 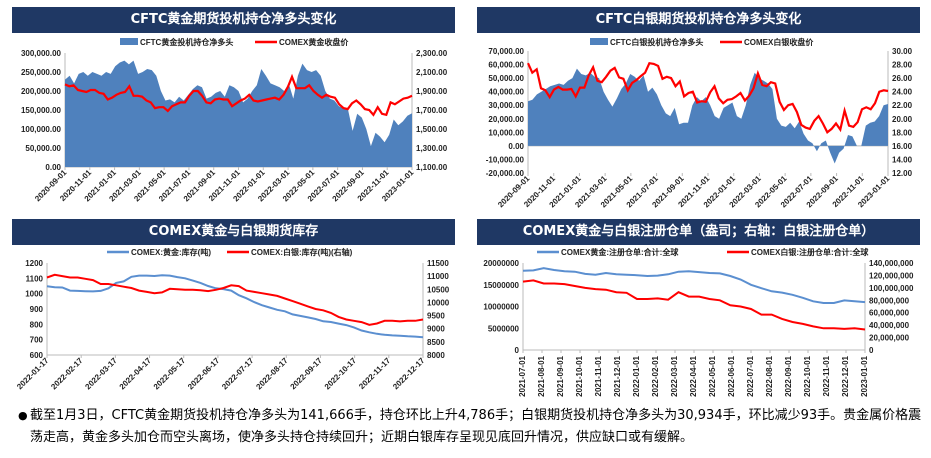 I want to click on y2-tick-label: 9500, so click(x=436, y=316).